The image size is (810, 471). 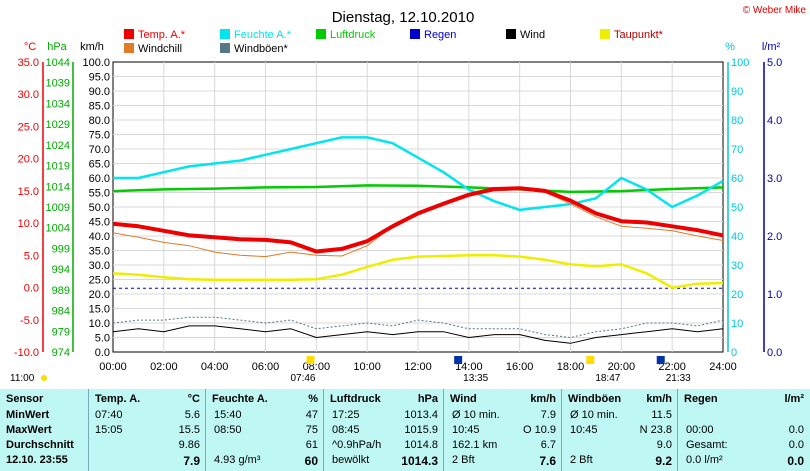 What do you see at coordinates (737, 295) in the screenshot?
I see `y-tick-label: 20` at bounding box center [737, 295].